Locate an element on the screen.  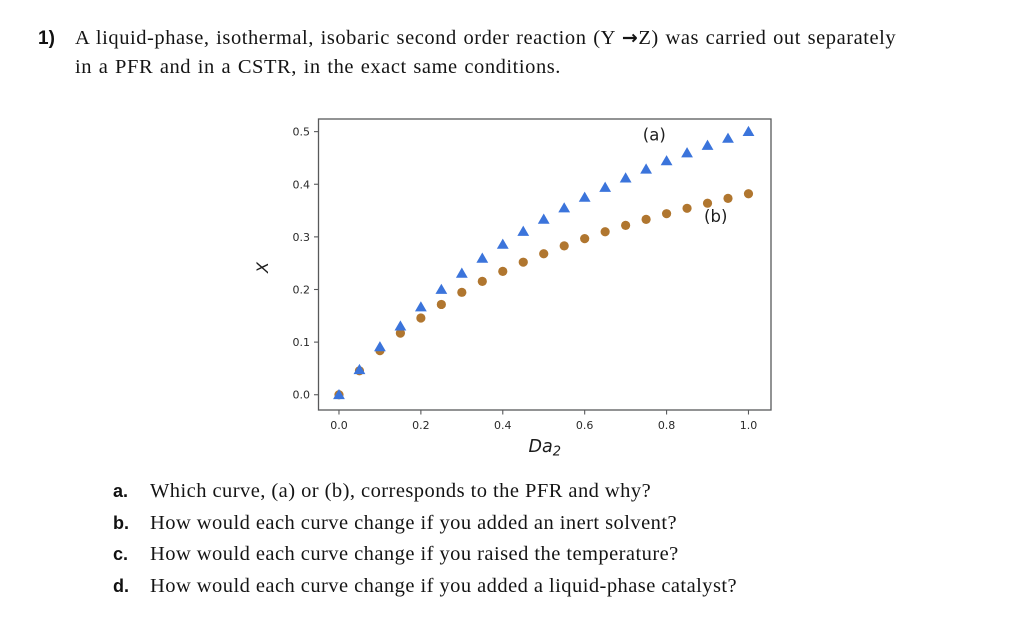
x-tick-label: 0.8 is located at coordinates (667, 425).